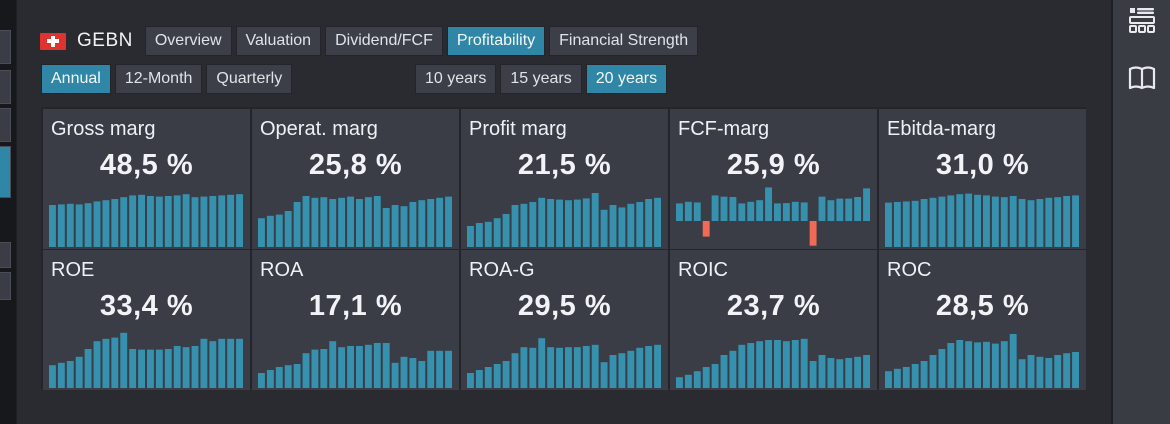  Describe the element at coordinates (355, 179) in the screenshot. I see `metric-card-operating-margin: Operat. marg 25,8 %` at that location.